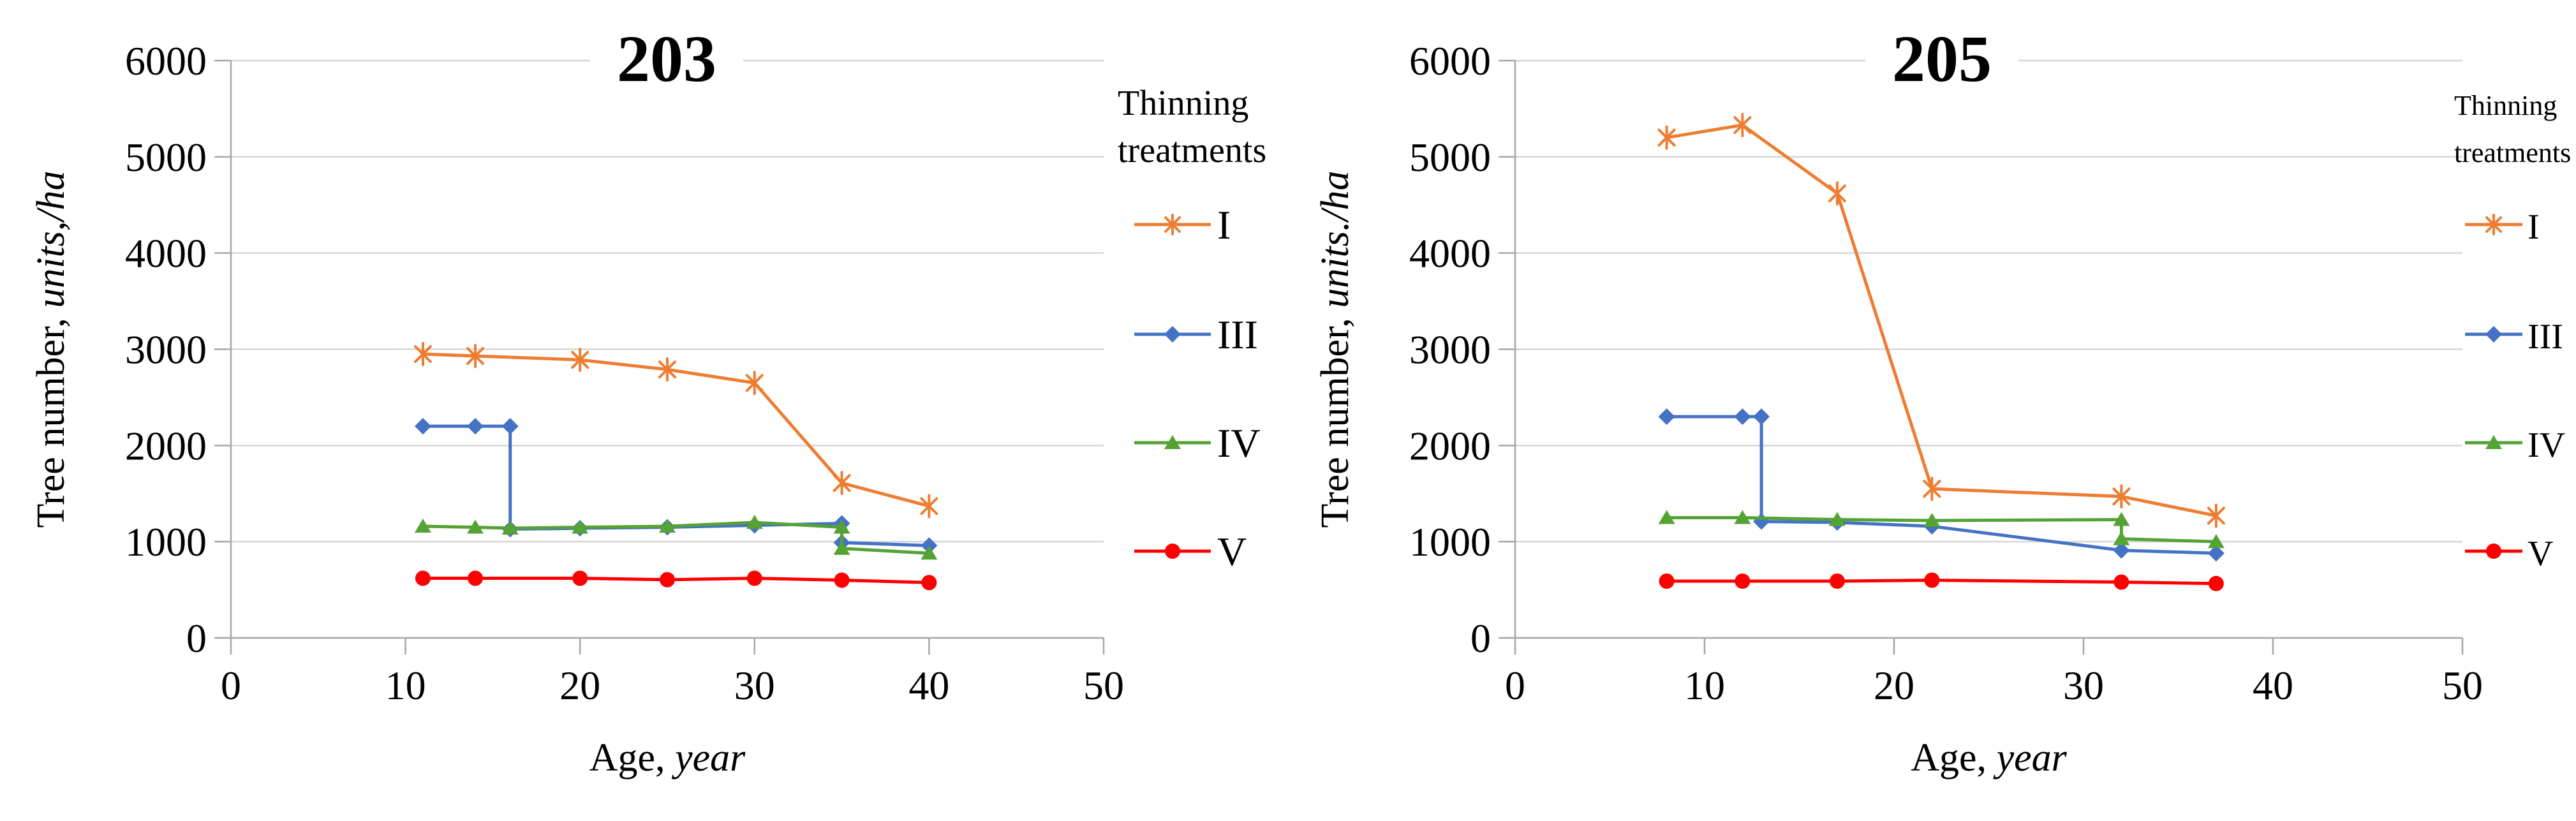  I want to click on y-axis-title: Tree number, units./ha, so click(1335, 349).